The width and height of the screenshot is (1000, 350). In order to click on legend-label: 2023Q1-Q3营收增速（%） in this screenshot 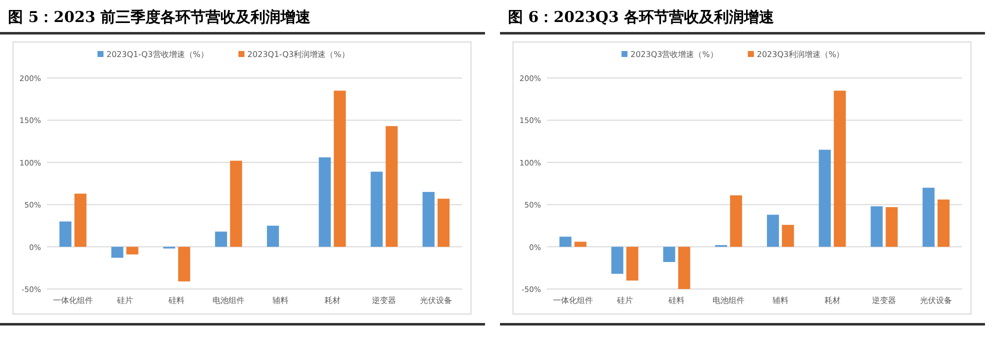, I will do `click(157, 54)`.